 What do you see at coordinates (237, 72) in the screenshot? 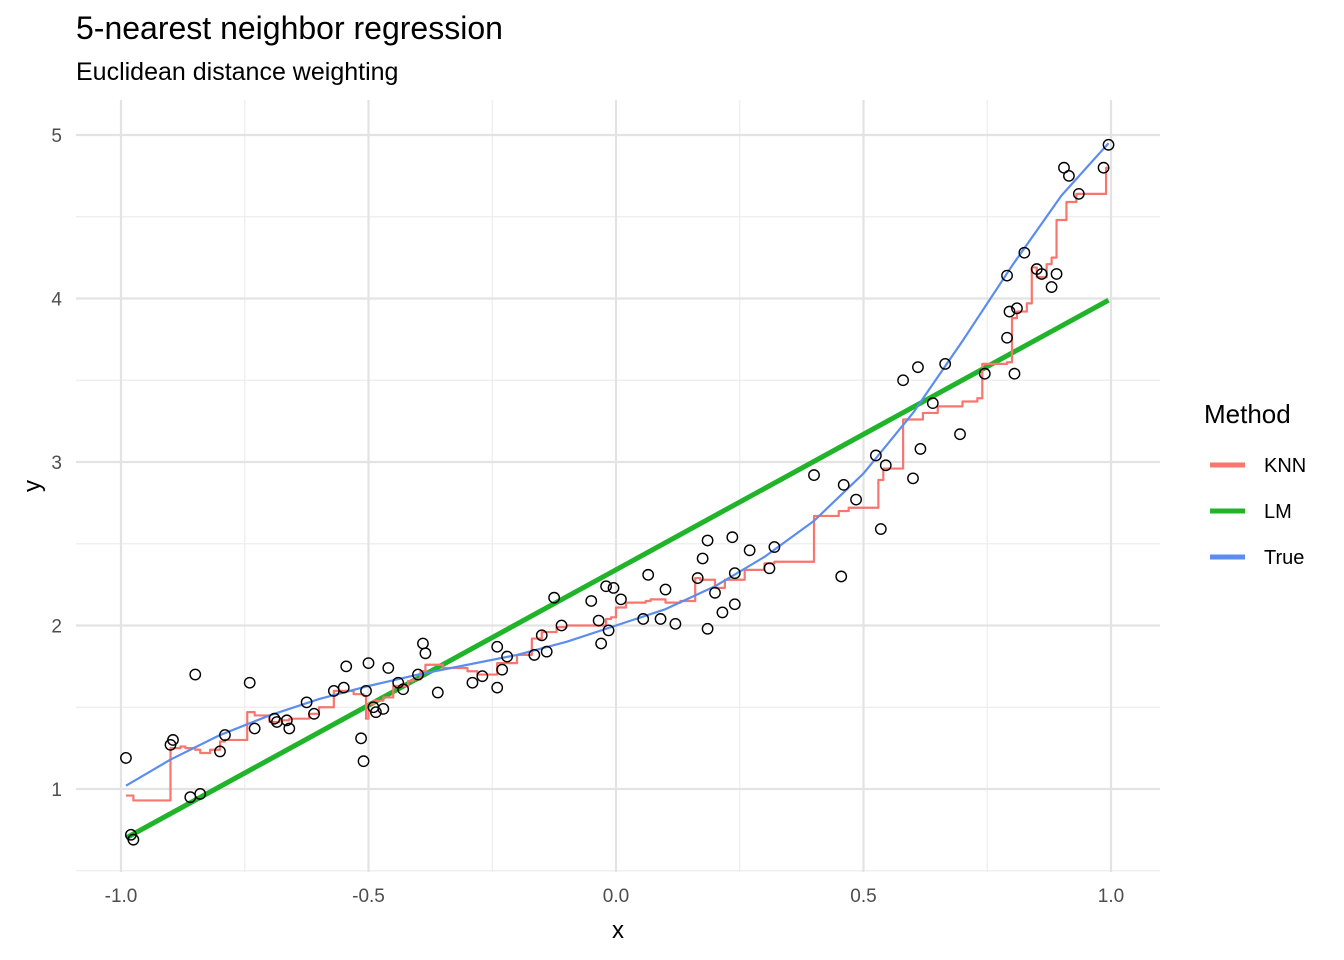
I see `chart-subtitle: Euclidean distance weighting` at bounding box center [237, 72].